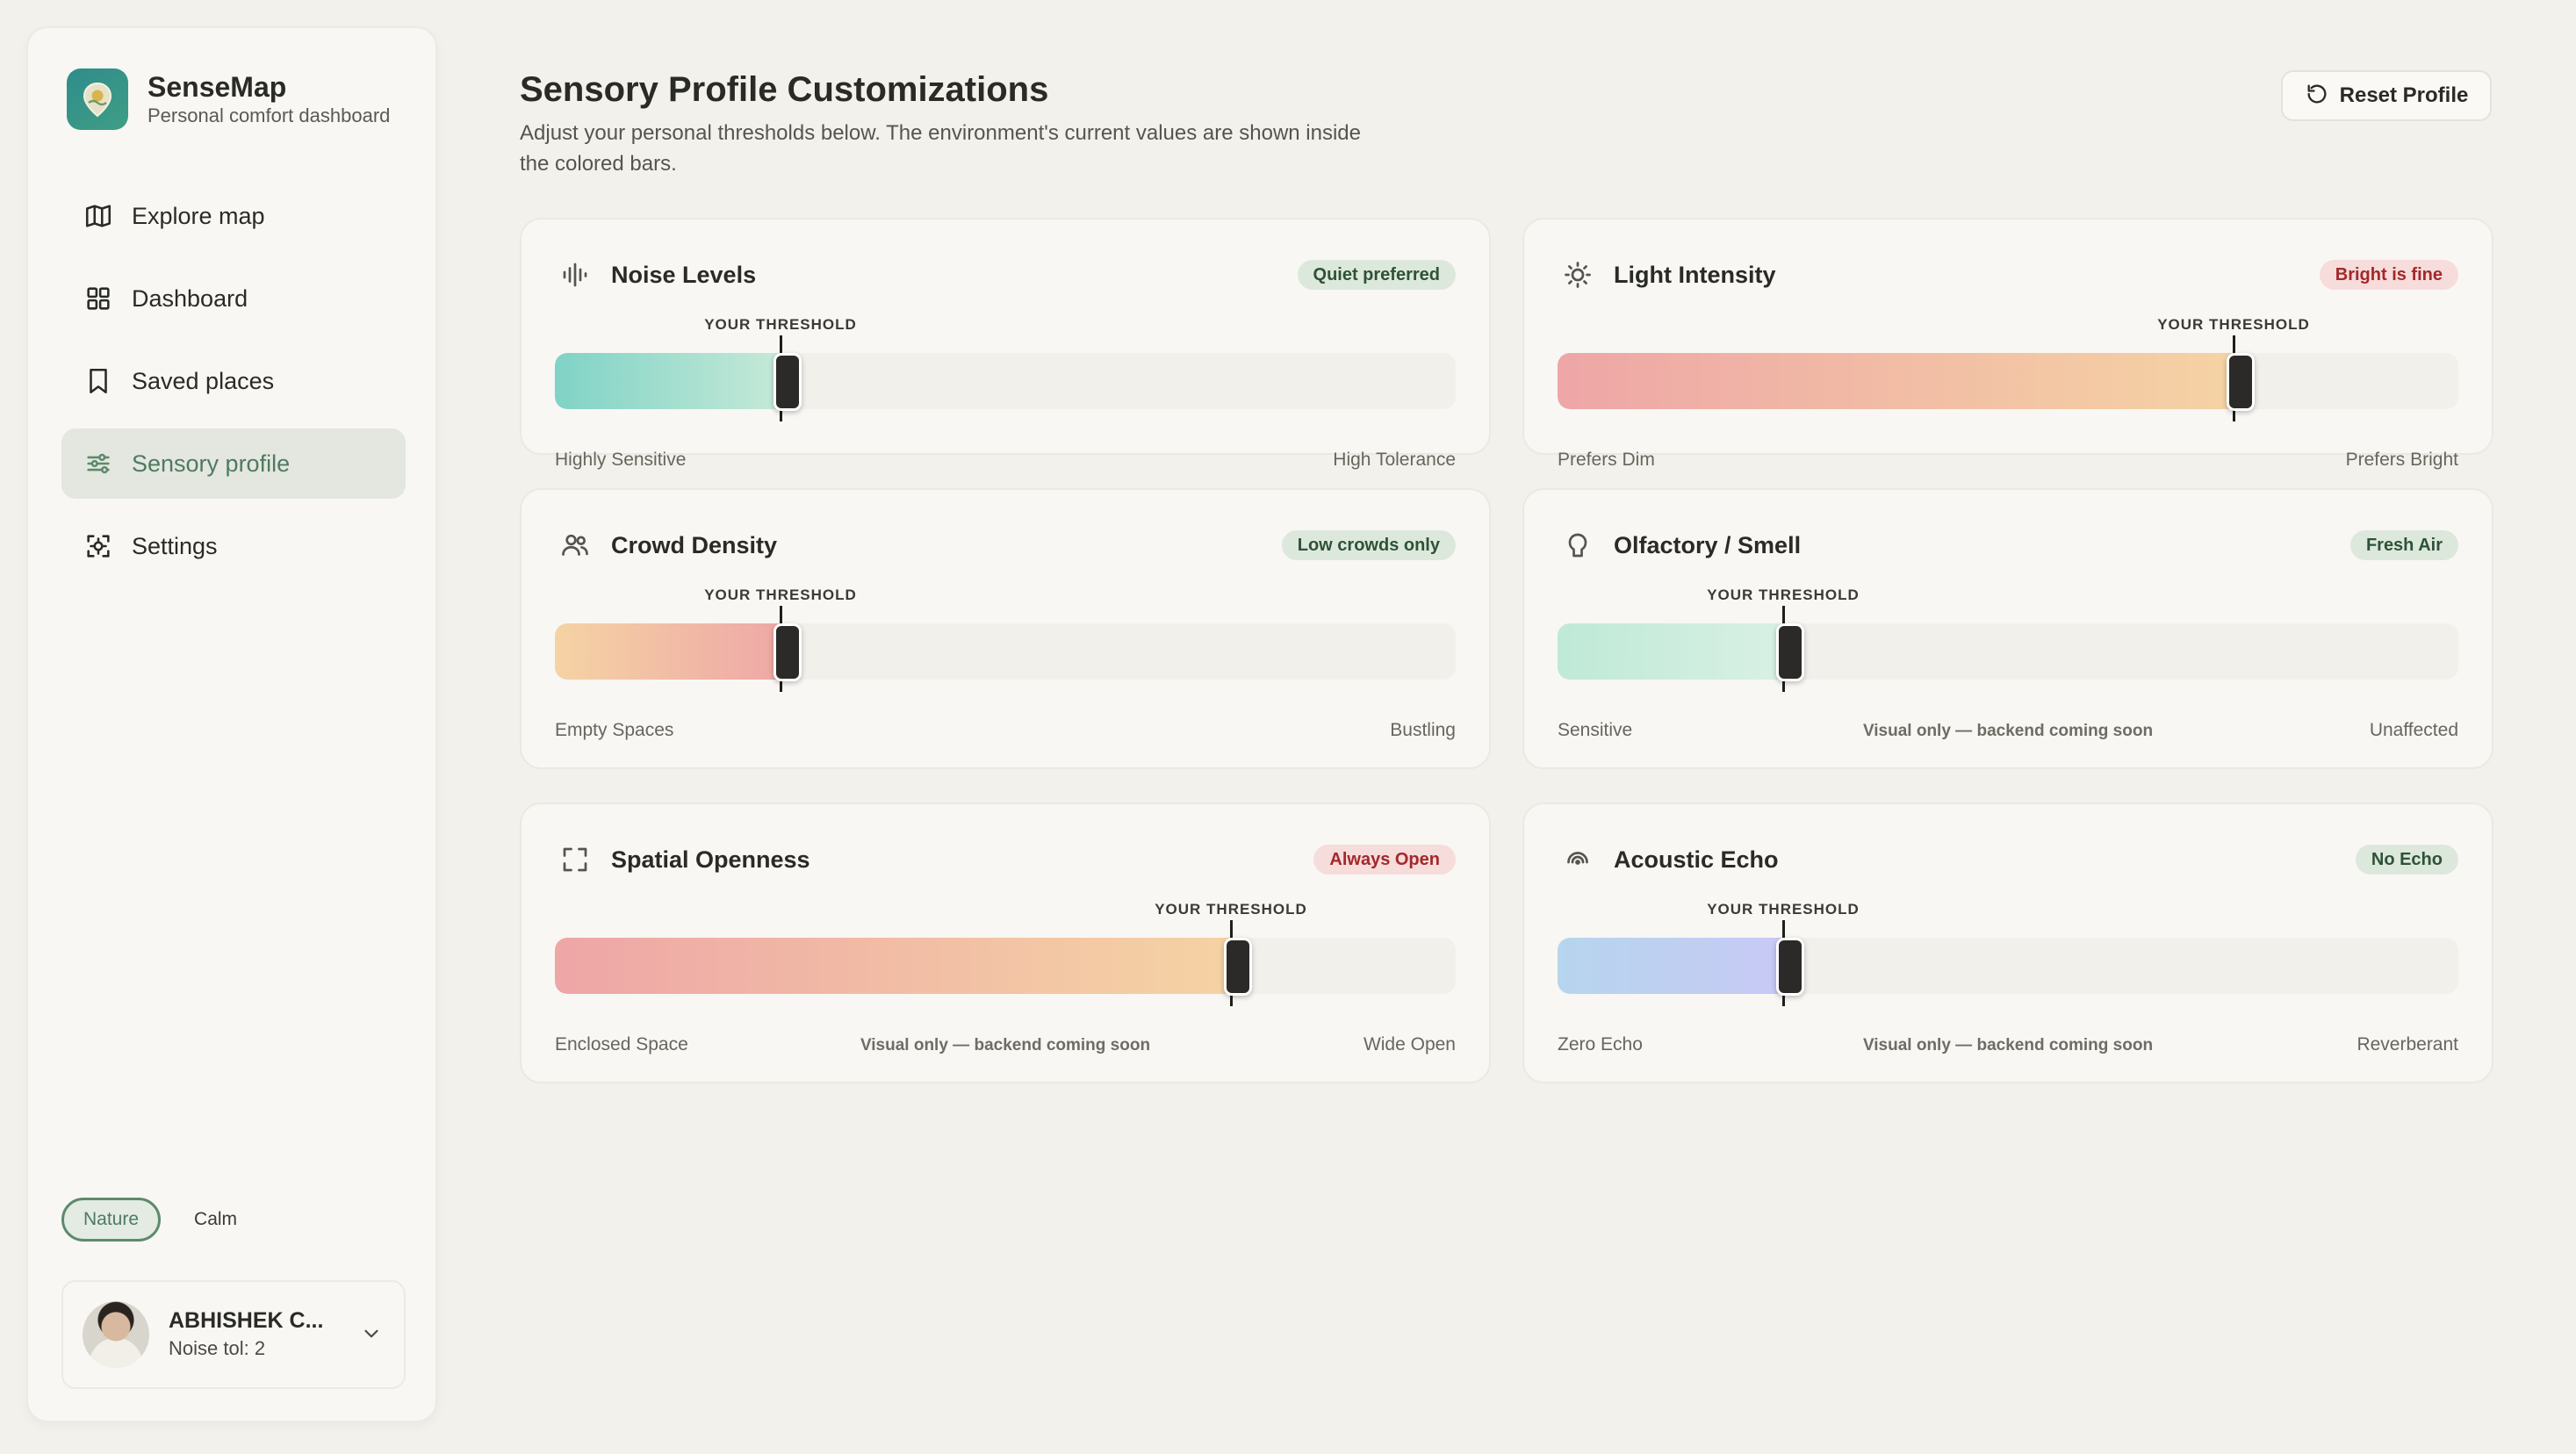 The height and width of the screenshot is (1454, 2576). What do you see at coordinates (98, 298) in the screenshot?
I see `grid-icon` at bounding box center [98, 298].